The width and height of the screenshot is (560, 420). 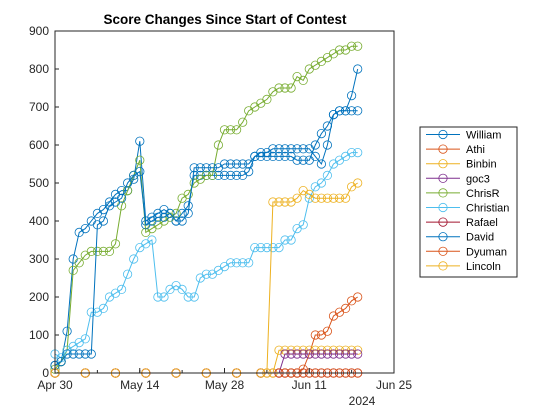 I want to click on y-tick-label: 400, so click(x=39, y=221).